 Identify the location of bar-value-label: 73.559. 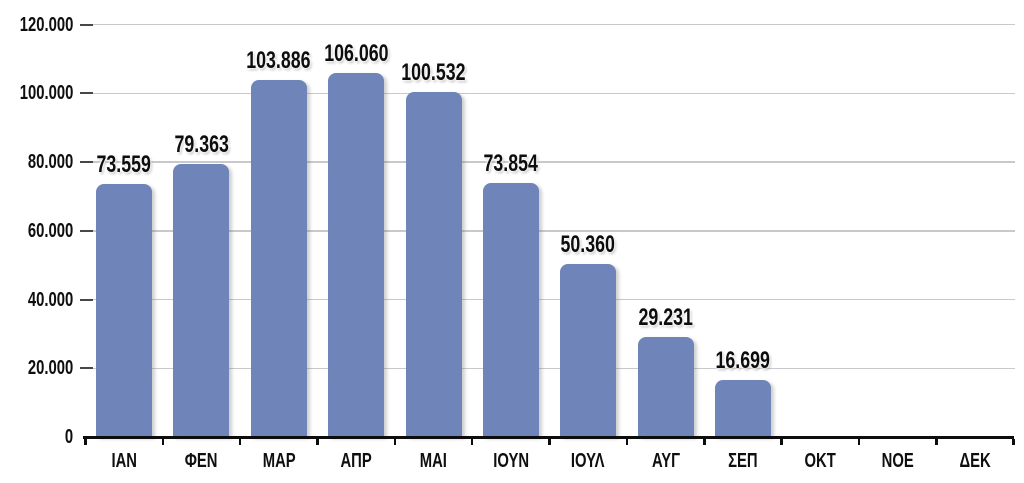
(124, 164).